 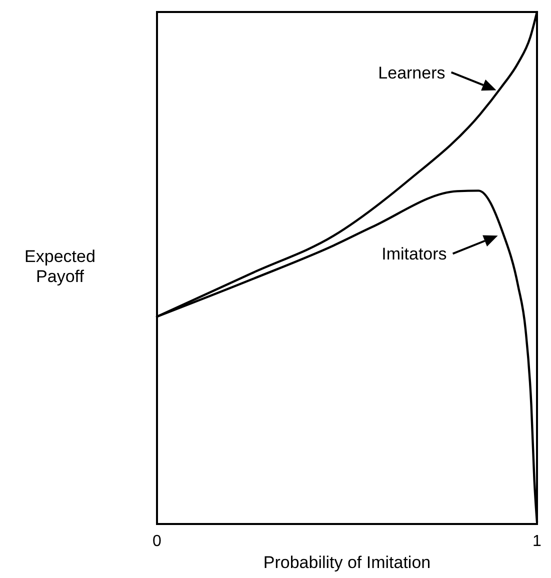 What do you see at coordinates (60, 266) in the screenshot?
I see `y-axis-title: Expected Payoff` at bounding box center [60, 266].